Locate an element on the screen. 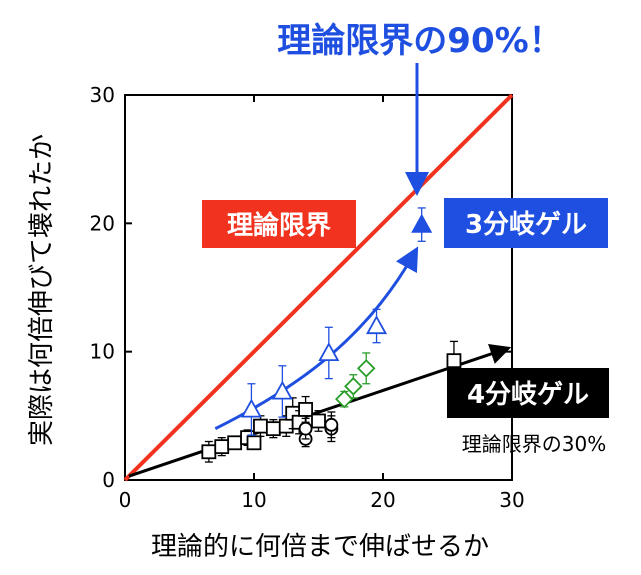 Image resolution: width=641 pixels, height=575 pixels. y-tick-label: 10 is located at coordinates (102, 352).